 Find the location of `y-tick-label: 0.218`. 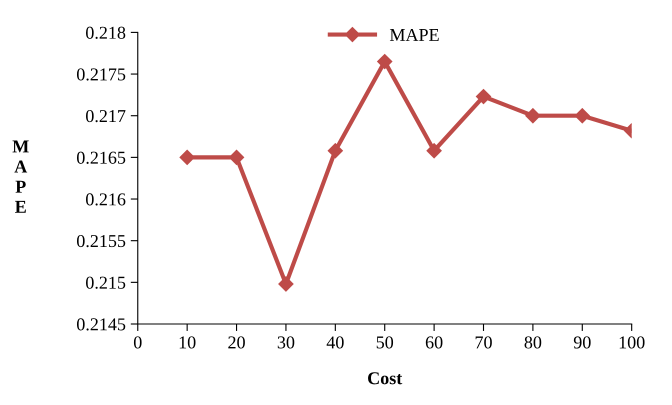

y-tick-label: 0.218 is located at coordinates (106, 32).